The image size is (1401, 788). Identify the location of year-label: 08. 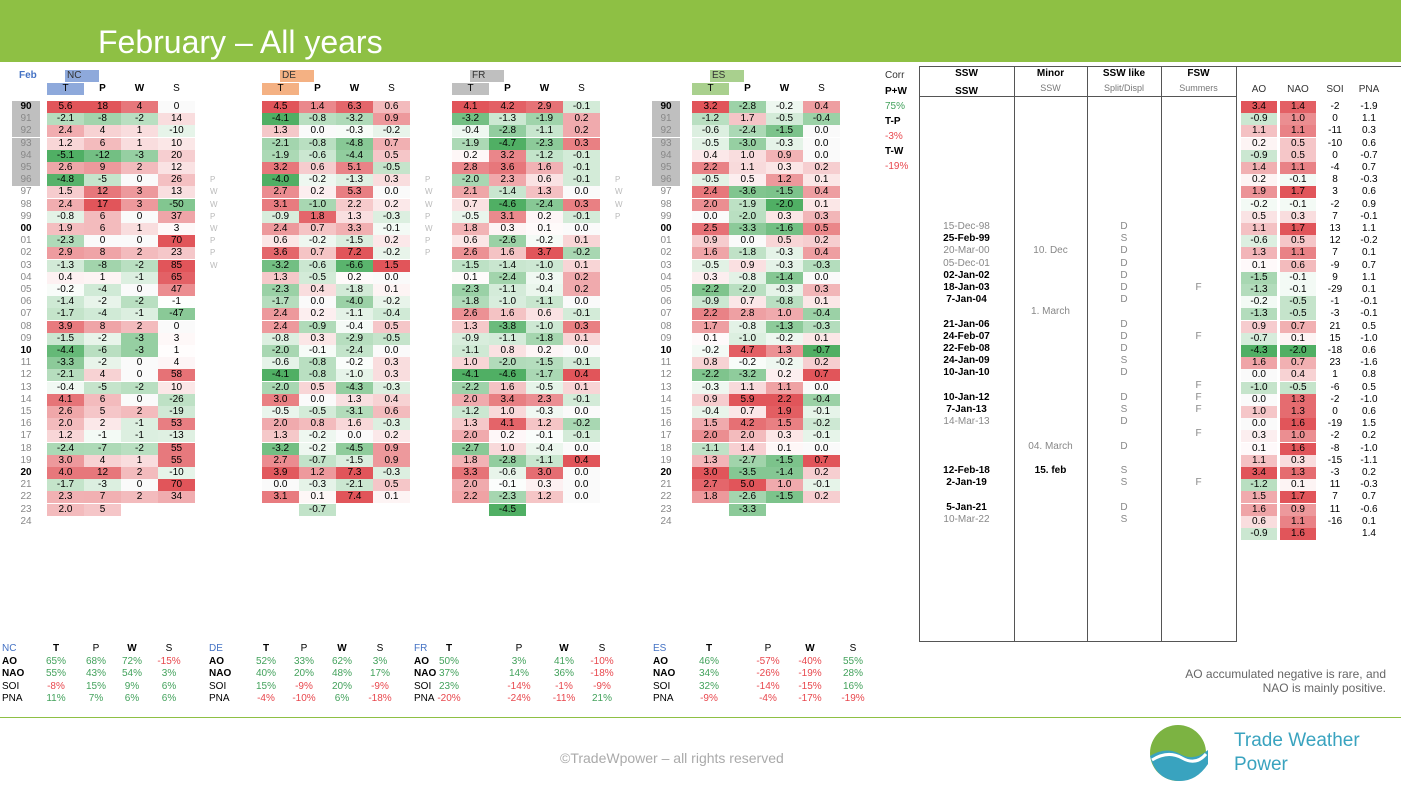
(26, 326).